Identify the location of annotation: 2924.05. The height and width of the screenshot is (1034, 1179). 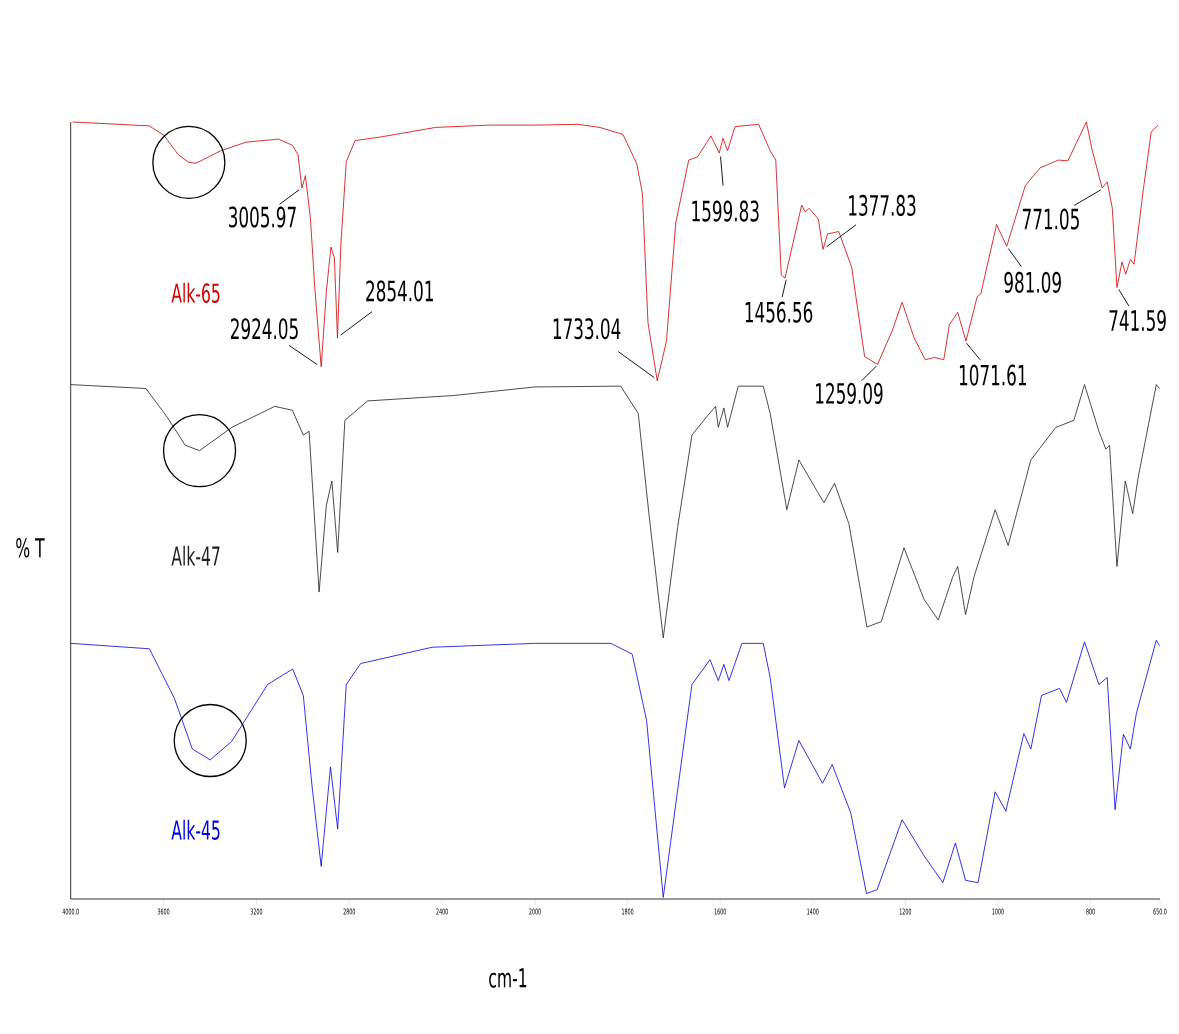
(264, 329).